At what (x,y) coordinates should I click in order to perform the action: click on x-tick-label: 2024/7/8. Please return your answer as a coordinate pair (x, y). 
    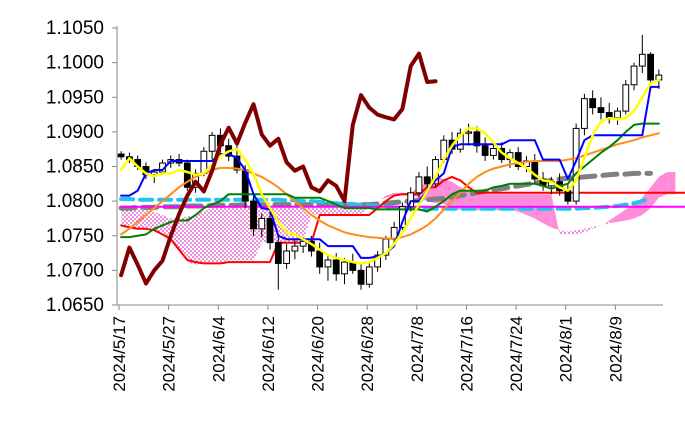
    Looking at the image, I should click on (417, 349).